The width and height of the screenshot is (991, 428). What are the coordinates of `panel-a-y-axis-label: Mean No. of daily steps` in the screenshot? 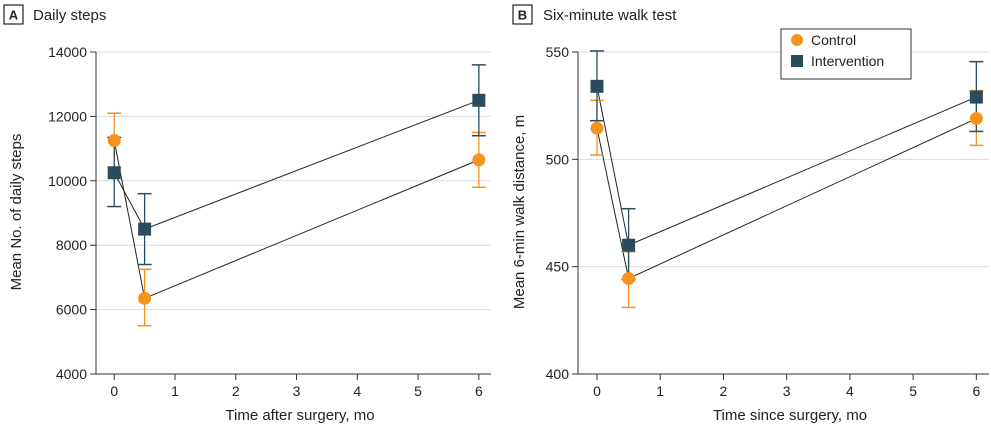 It's located at (16, 212).